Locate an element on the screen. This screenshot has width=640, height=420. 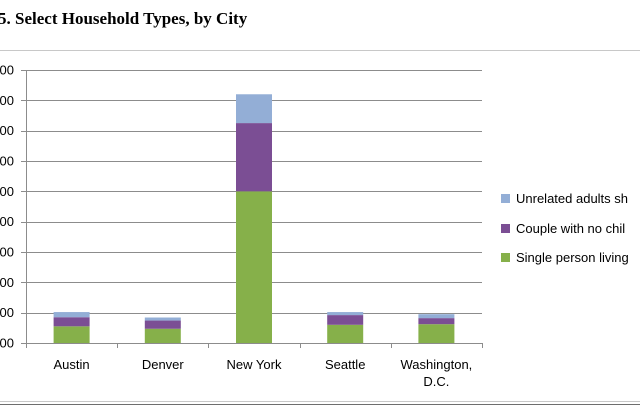
legend-item: Couple with no chil is located at coordinates (563, 228).